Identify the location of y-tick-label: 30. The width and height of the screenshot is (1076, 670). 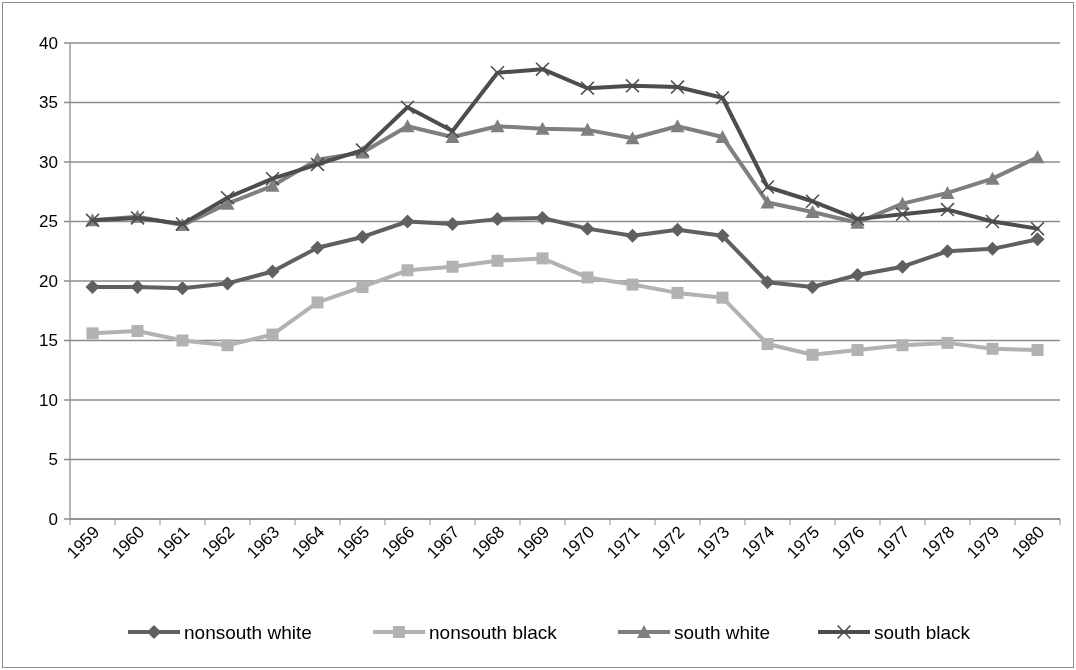
(48, 162).